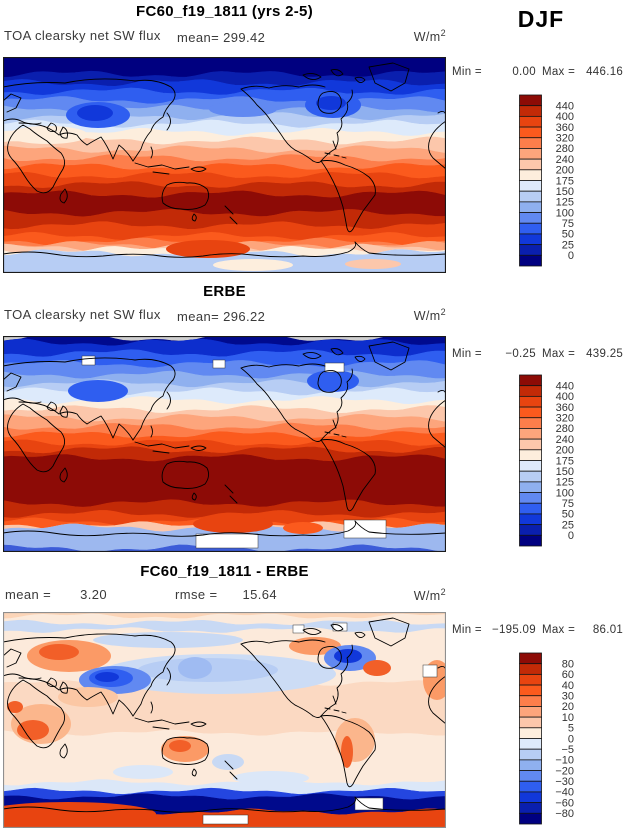  What do you see at coordinates (568, 675) in the screenshot?
I see `svg-text: 60` at bounding box center [568, 675].